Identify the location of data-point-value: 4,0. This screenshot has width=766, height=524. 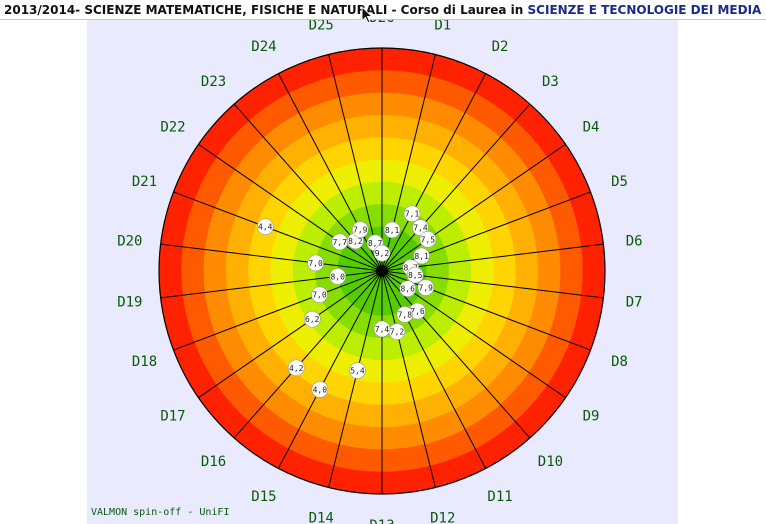
(320, 389).